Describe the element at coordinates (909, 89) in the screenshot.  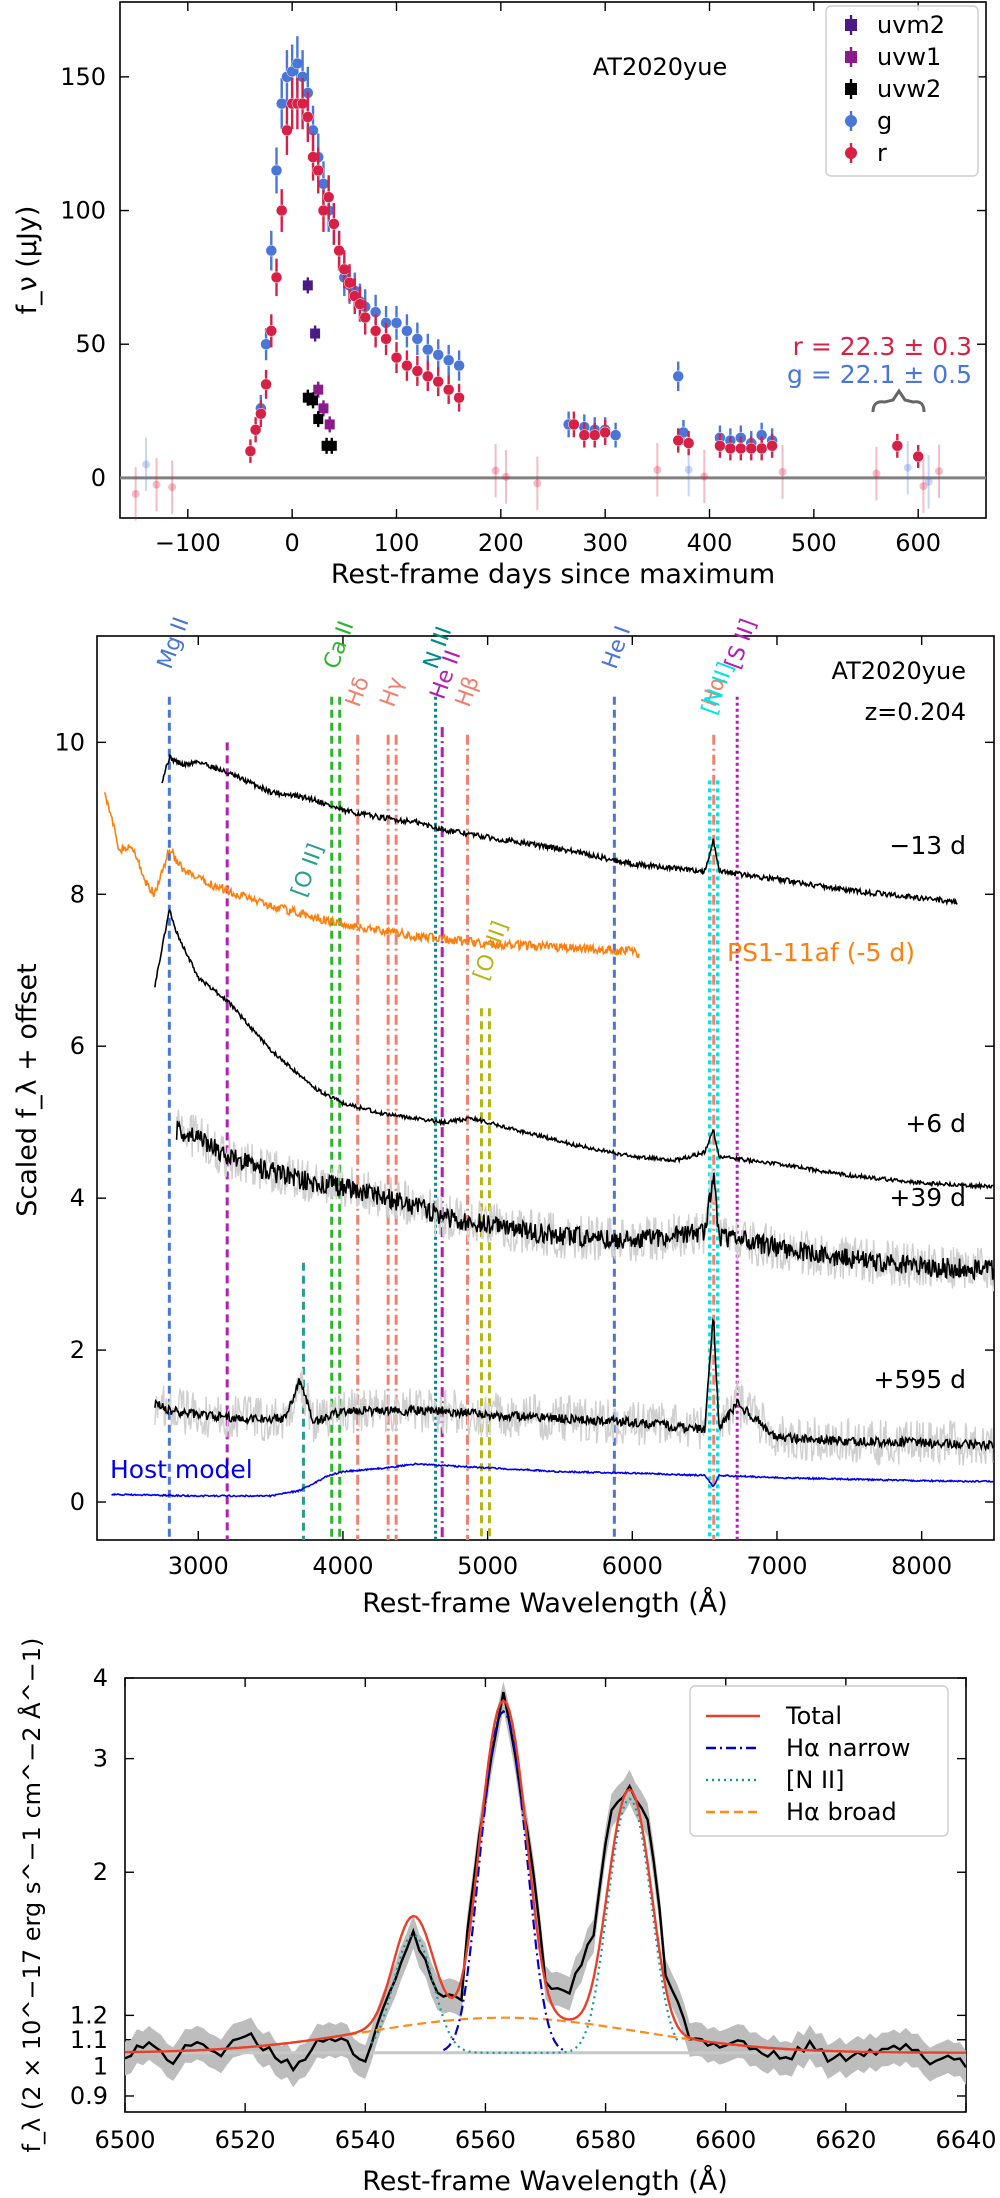
I see `p1-legend-label: uvw2` at that location.